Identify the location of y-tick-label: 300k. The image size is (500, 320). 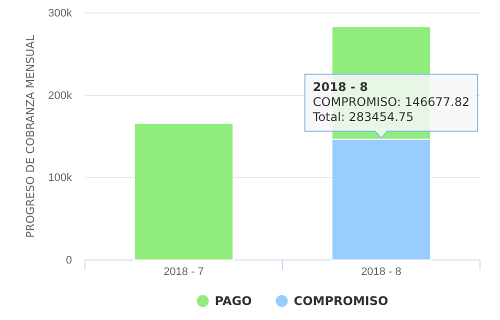
(60, 14).